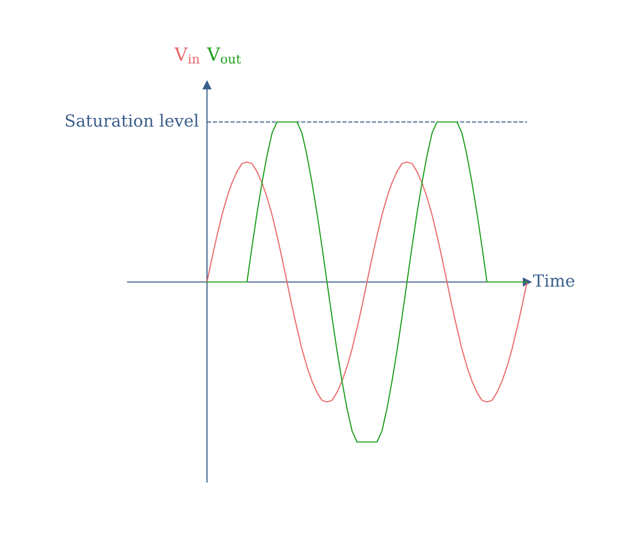 The image size is (631, 541). I want to click on text: V$_{out}$, so click(223, 55).